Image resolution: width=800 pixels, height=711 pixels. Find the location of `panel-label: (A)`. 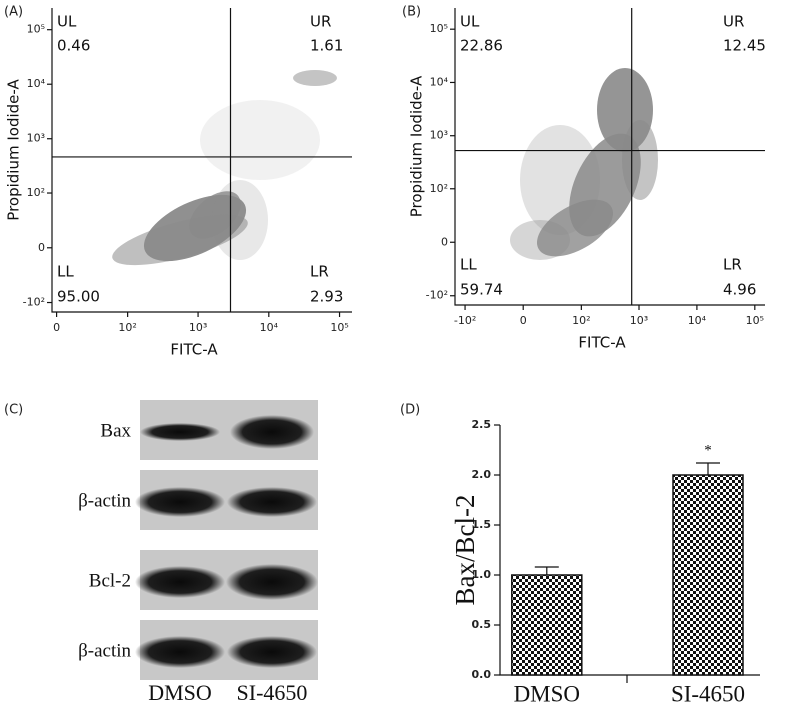

panel-label: (A) is located at coordinates (13, 12).